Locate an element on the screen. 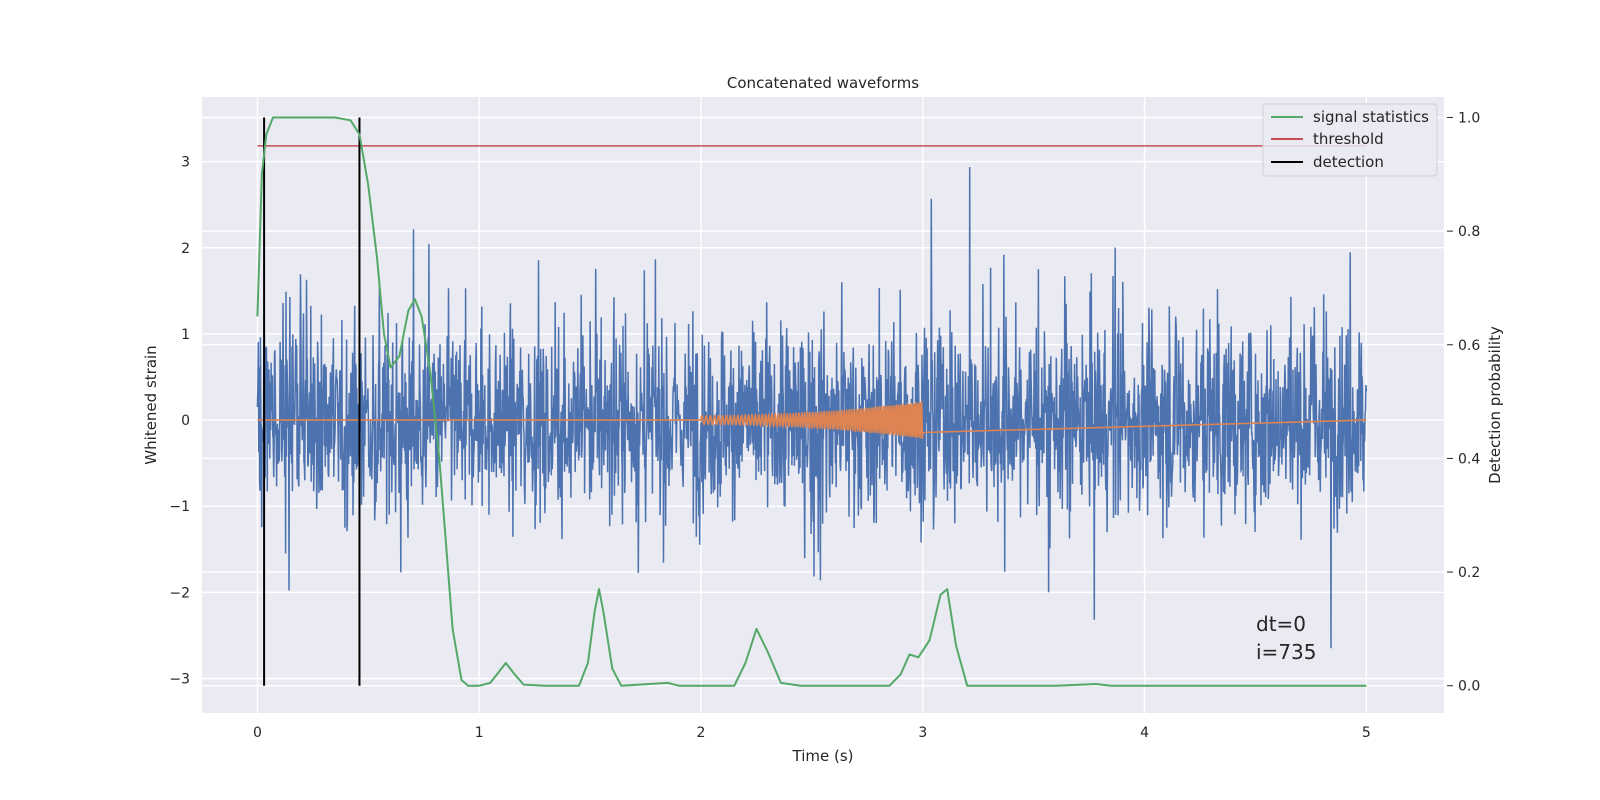 This screenshot has width=1600, height=800. x-tick-label: 4 is located at coordinates (1144, 733).